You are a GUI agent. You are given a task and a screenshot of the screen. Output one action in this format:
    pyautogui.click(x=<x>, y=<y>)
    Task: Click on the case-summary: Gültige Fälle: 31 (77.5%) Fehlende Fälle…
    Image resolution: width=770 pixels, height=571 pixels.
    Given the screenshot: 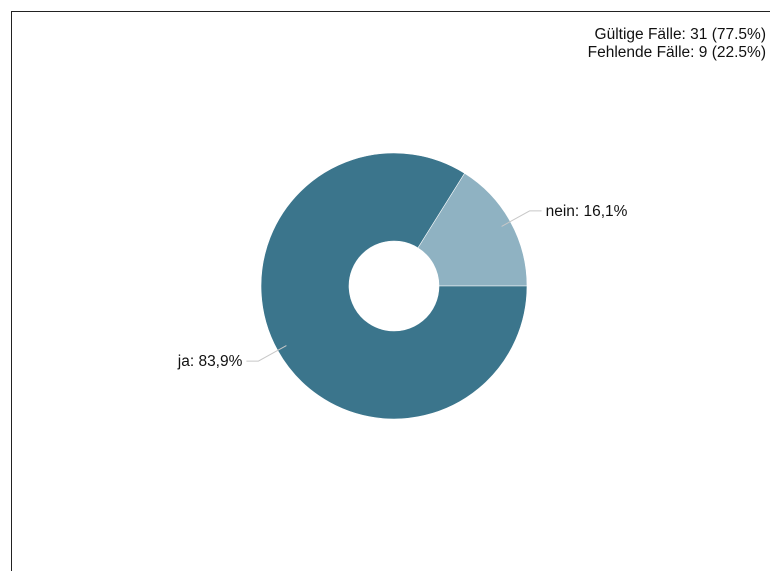 What is the action you would take?
    pyautogui.click(x=677, y=44)
    